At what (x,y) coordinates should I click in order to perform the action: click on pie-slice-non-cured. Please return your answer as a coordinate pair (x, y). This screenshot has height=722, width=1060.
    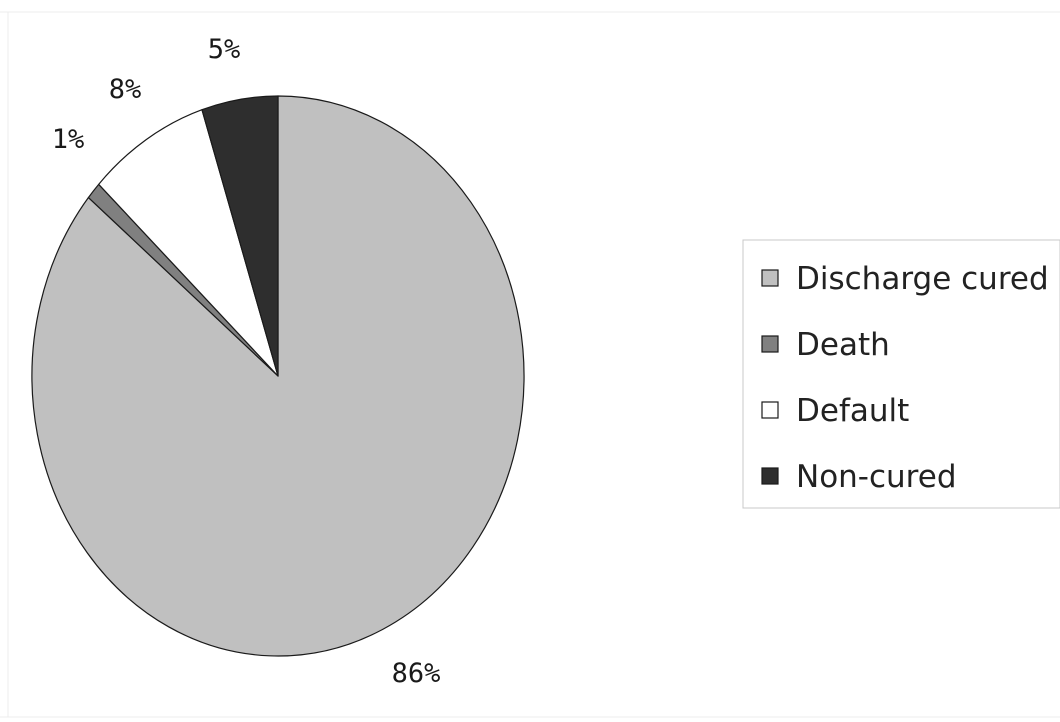
    Looking at the image, I should click on (240, 236).